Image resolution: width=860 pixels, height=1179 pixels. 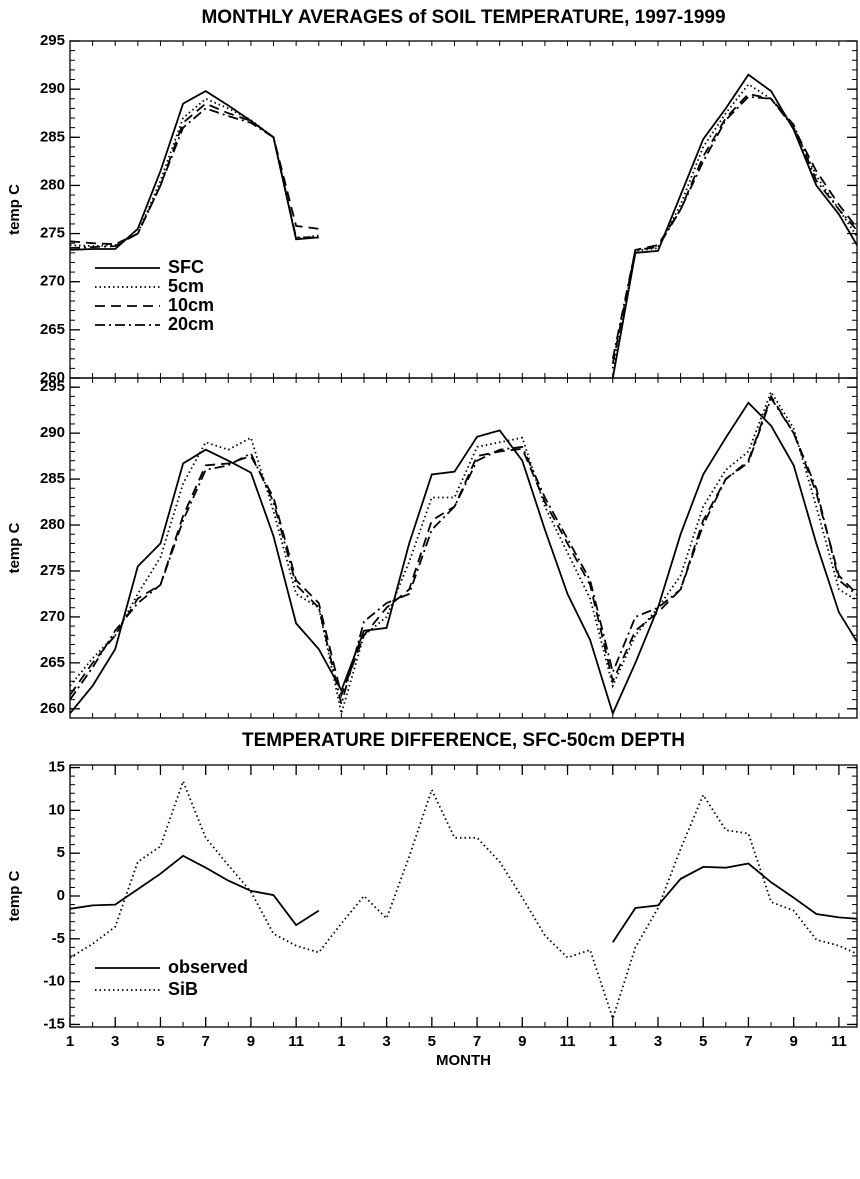 What do you see at coordinates (208, 967) in the screenshot?
I see `legend-label: observed` at bounding box center [208, 967].